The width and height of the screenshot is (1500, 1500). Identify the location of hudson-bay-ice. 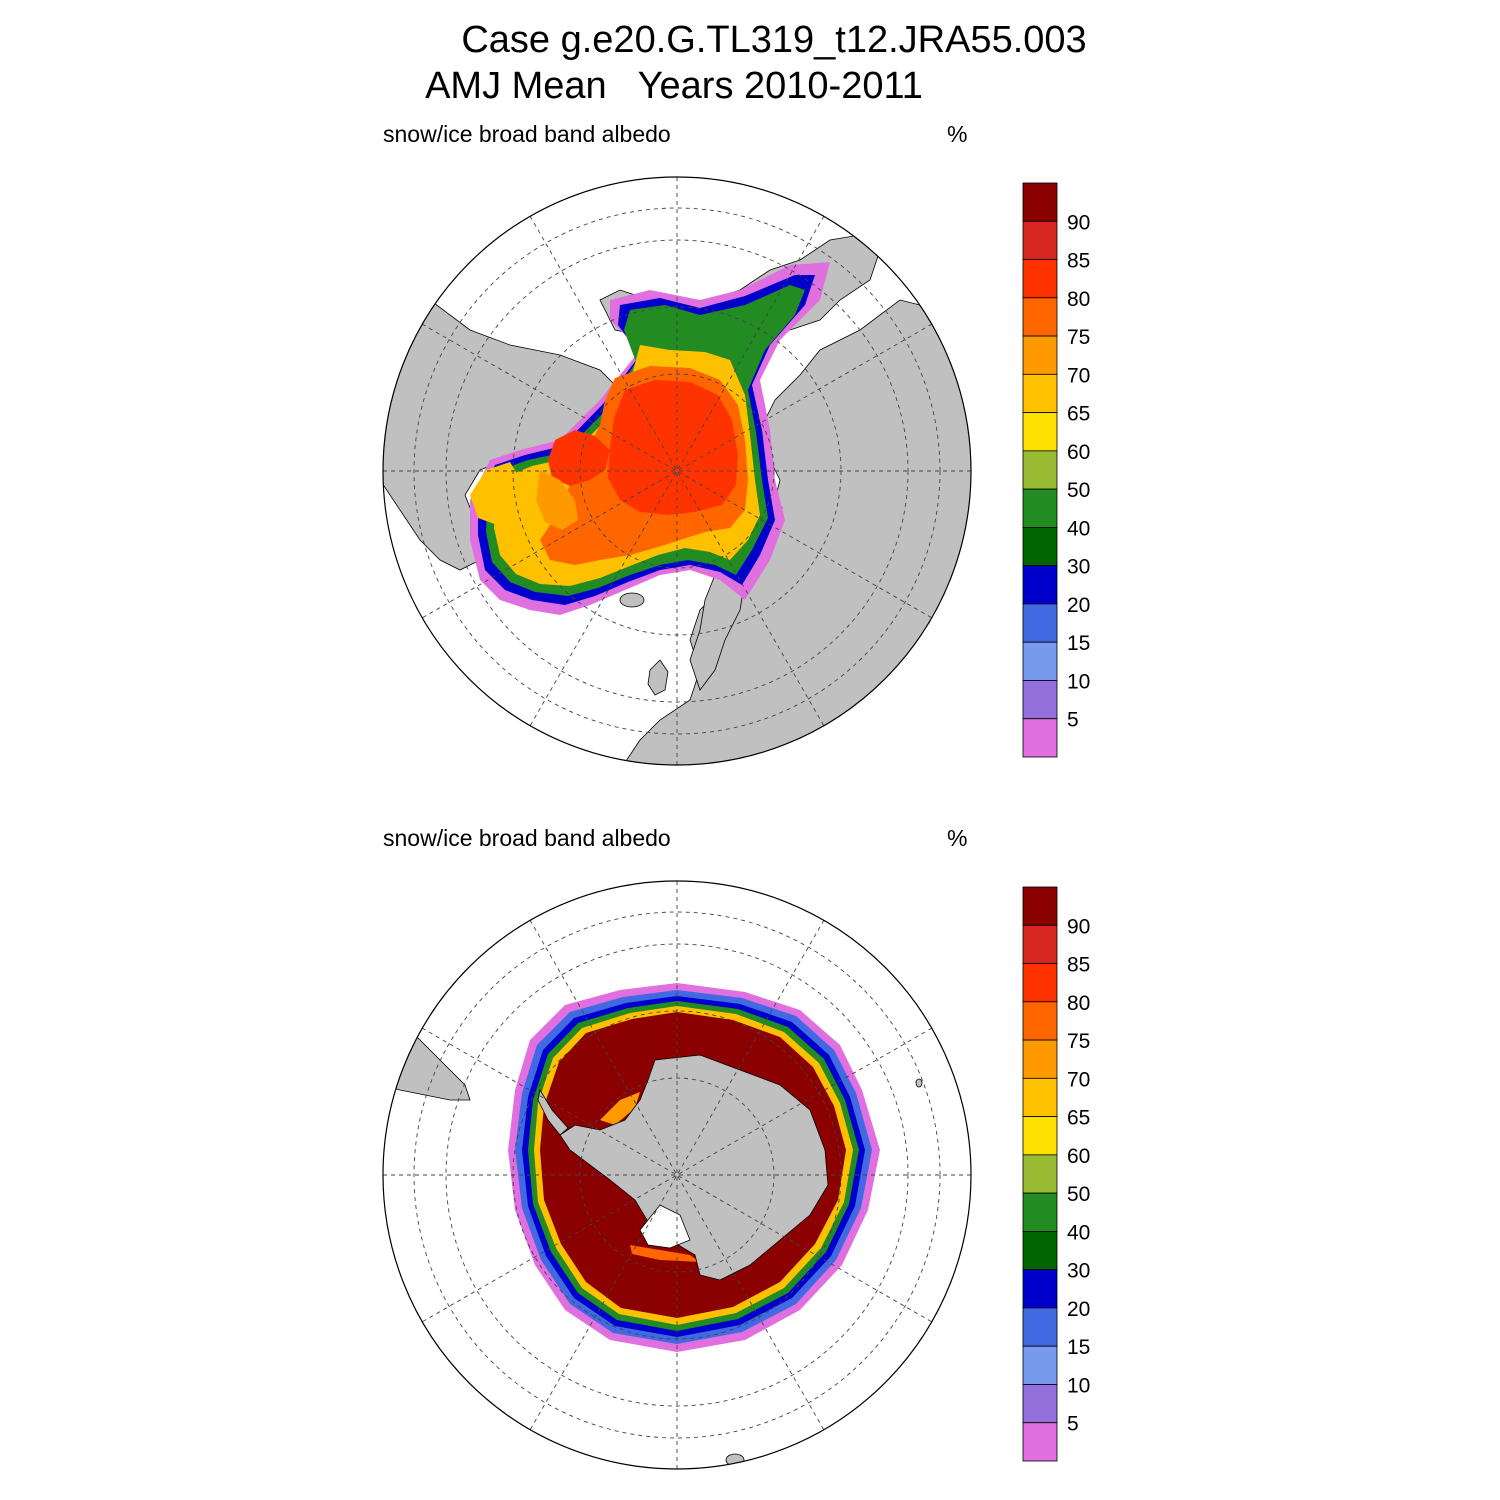
(496, 494).